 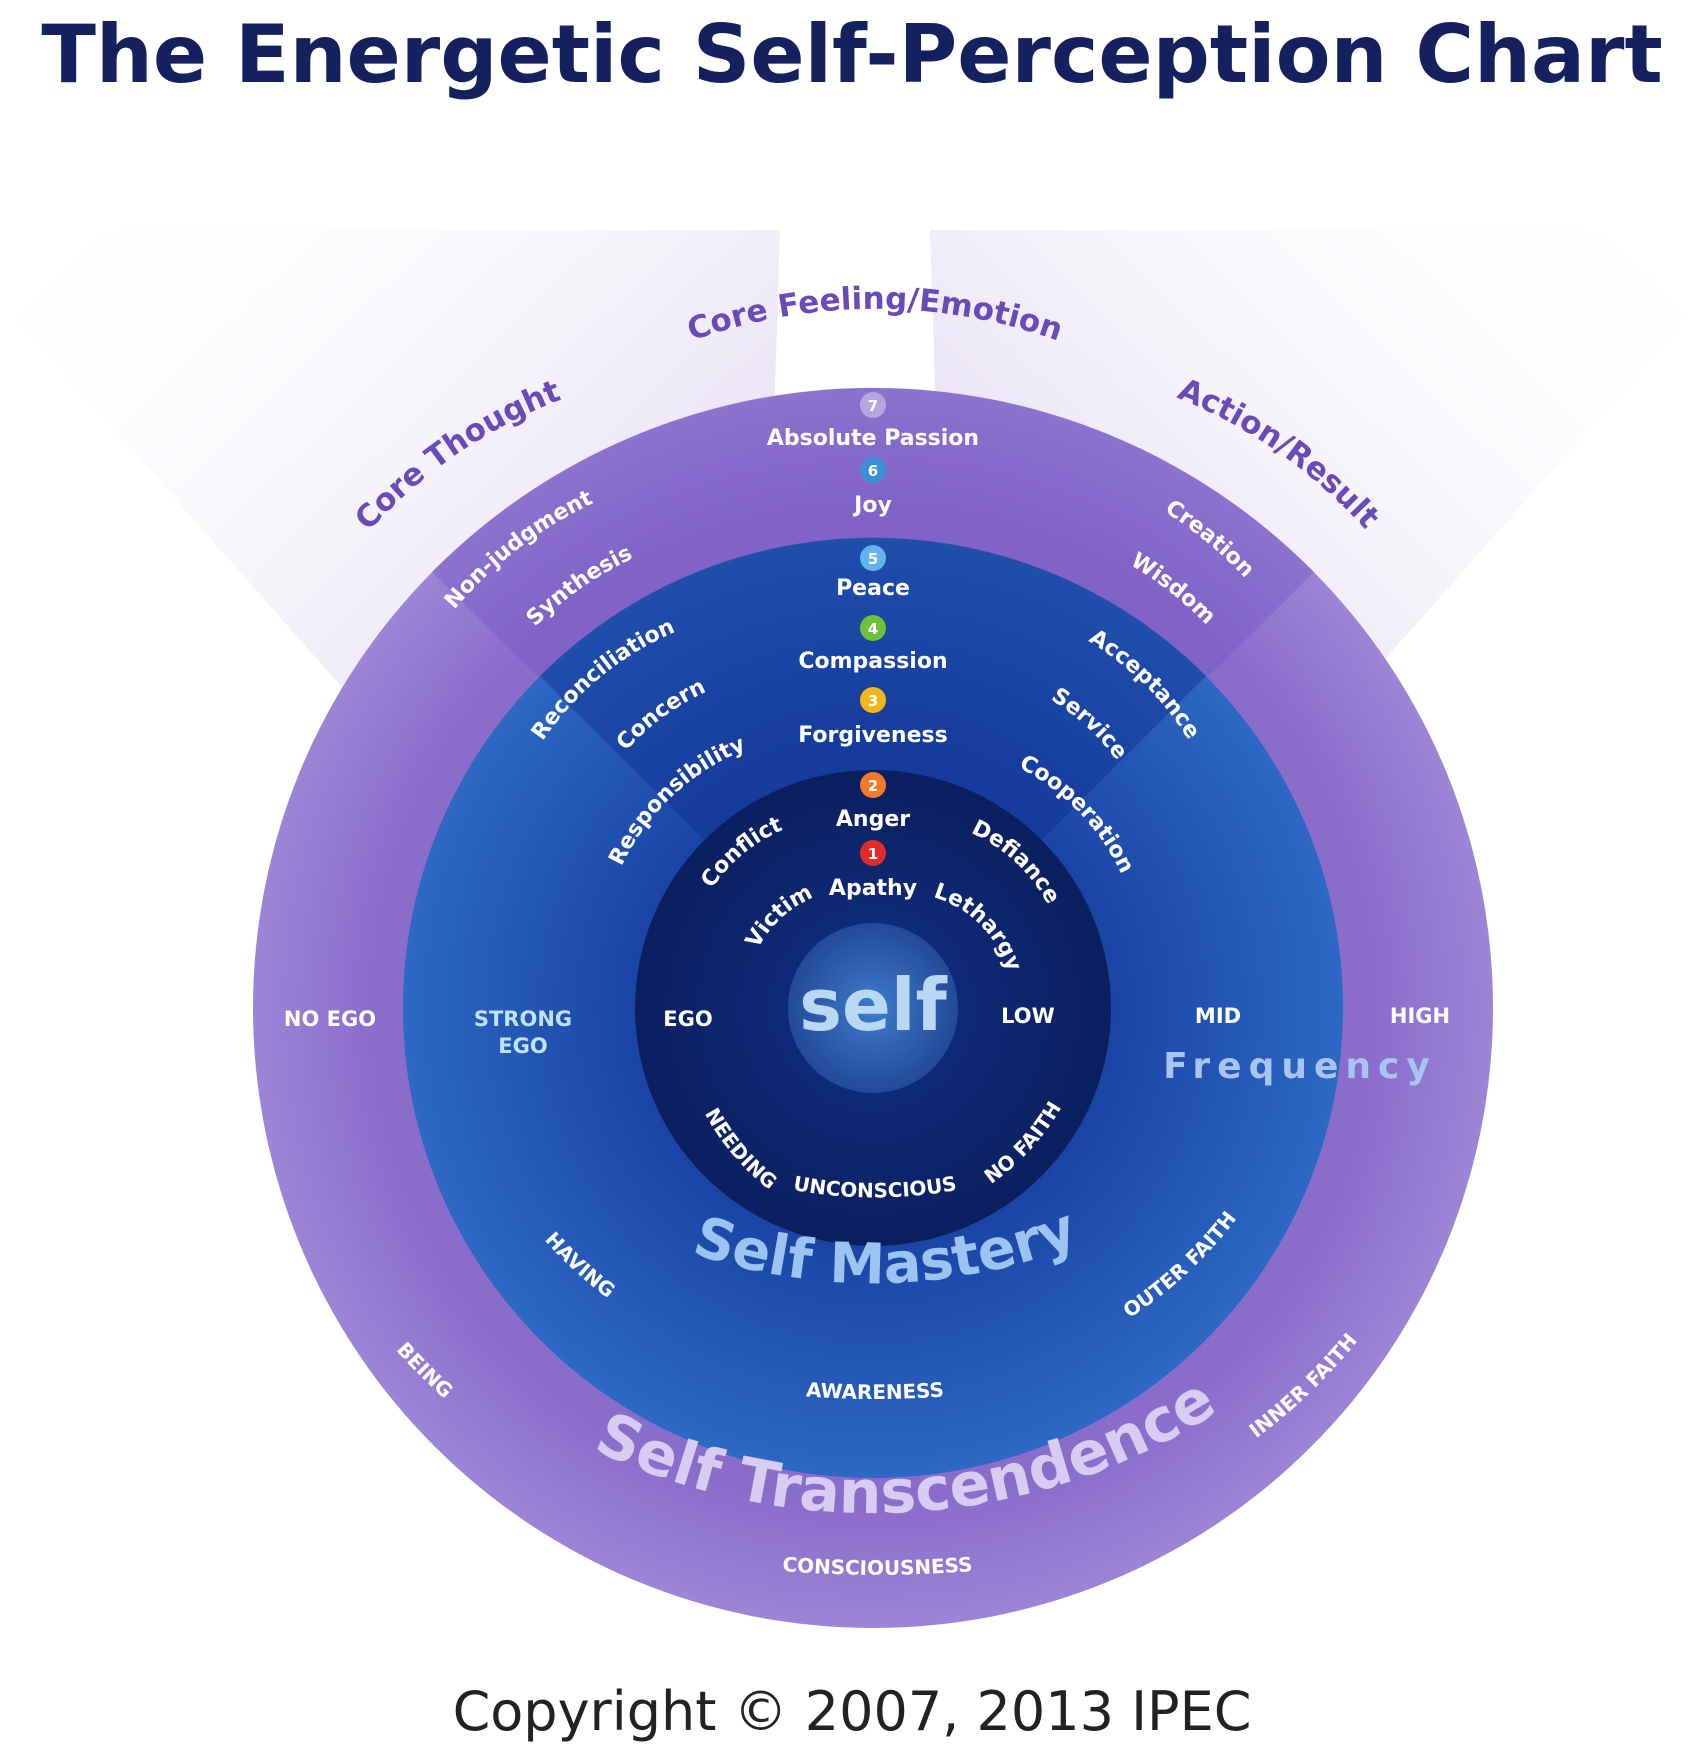 I want to click on frequency-axis-label: Frequency, so click(x=1300, y=1066).